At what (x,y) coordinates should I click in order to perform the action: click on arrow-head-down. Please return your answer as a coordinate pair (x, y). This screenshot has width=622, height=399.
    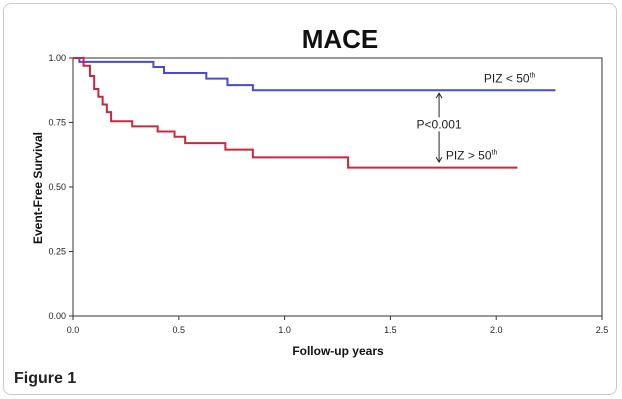
    Looking at the image, I should click on (439, 160).